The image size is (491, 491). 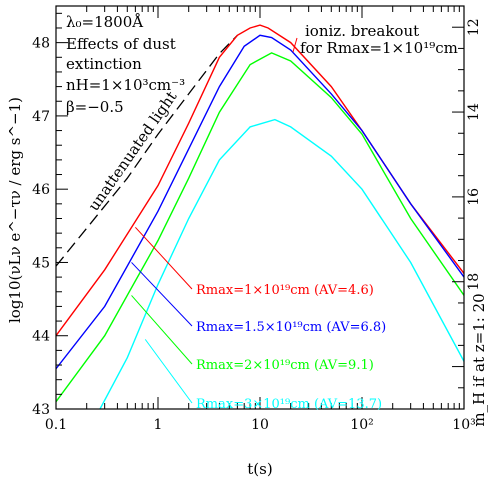 I want to click on x-tick-label-1: 1, so click(x=158, y=425).